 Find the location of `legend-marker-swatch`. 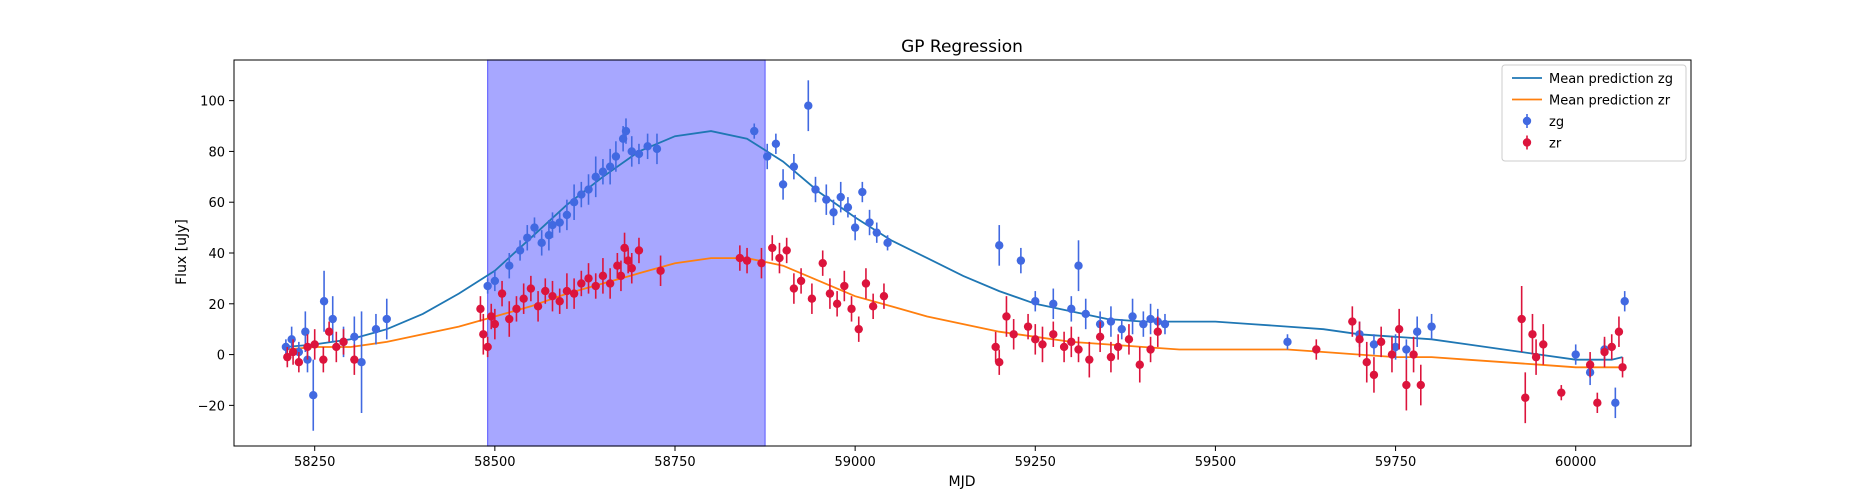

legend-marker-swatch is located at coordinates (1527, 121).